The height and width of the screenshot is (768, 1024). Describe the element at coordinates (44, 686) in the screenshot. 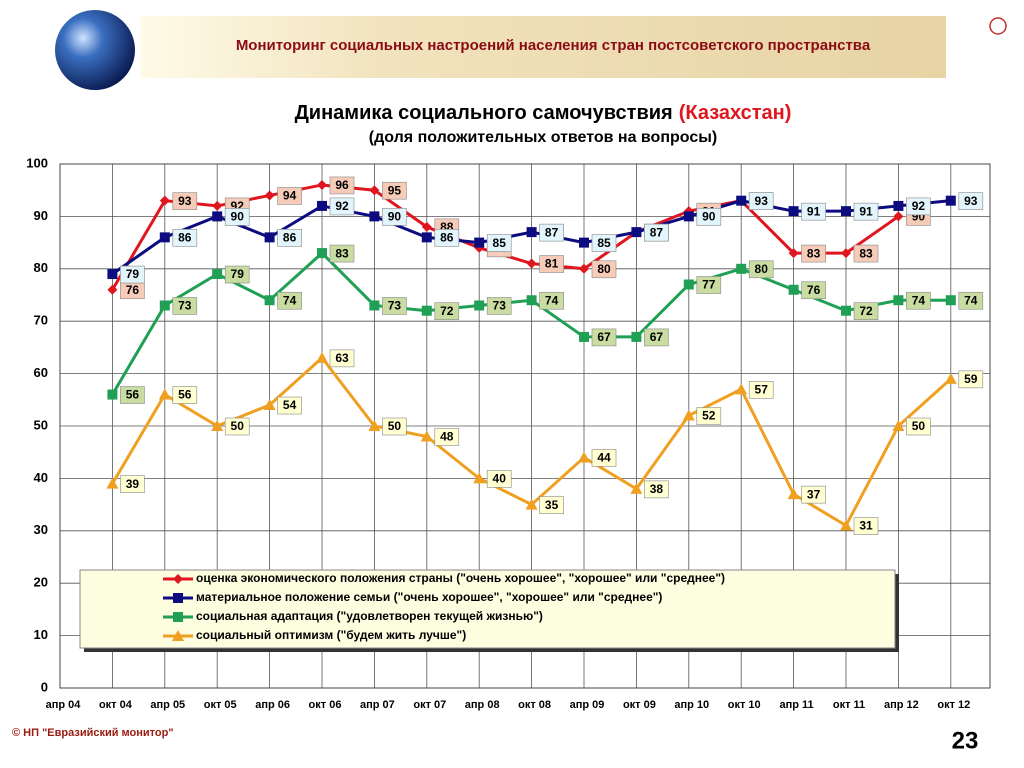

I see `y-tick-label: 0` at that location.